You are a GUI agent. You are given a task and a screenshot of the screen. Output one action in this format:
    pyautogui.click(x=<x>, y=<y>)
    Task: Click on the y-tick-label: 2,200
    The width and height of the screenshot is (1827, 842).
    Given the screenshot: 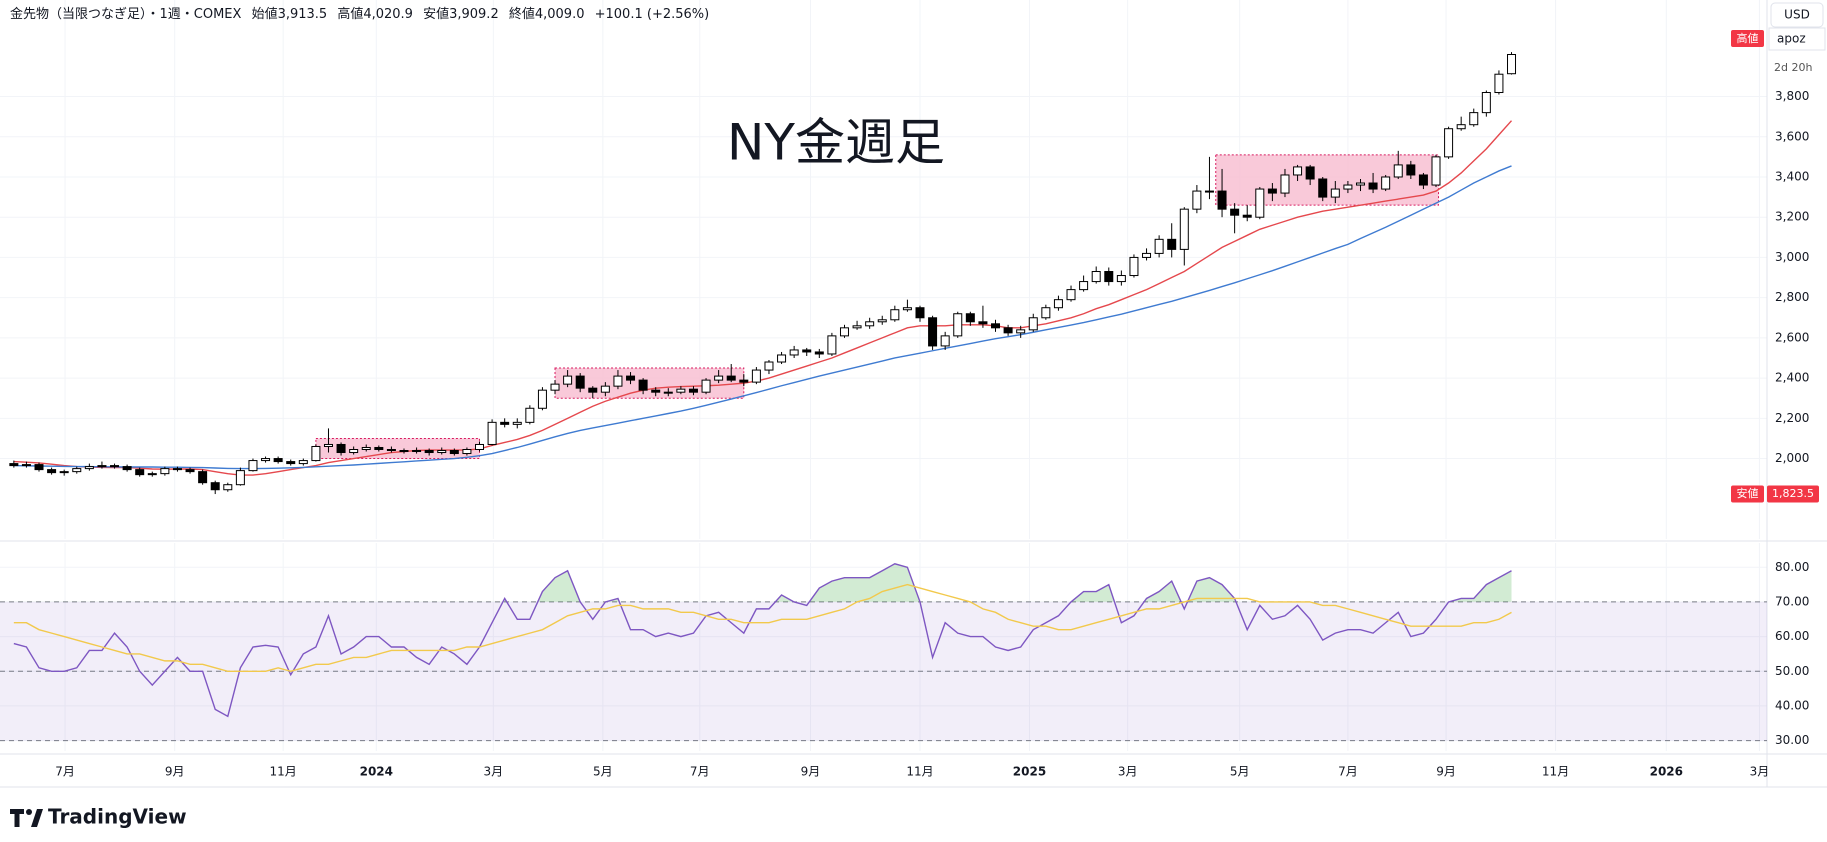 What is the action you would take?
    pyautogui.click(x=1792, y=418)
    